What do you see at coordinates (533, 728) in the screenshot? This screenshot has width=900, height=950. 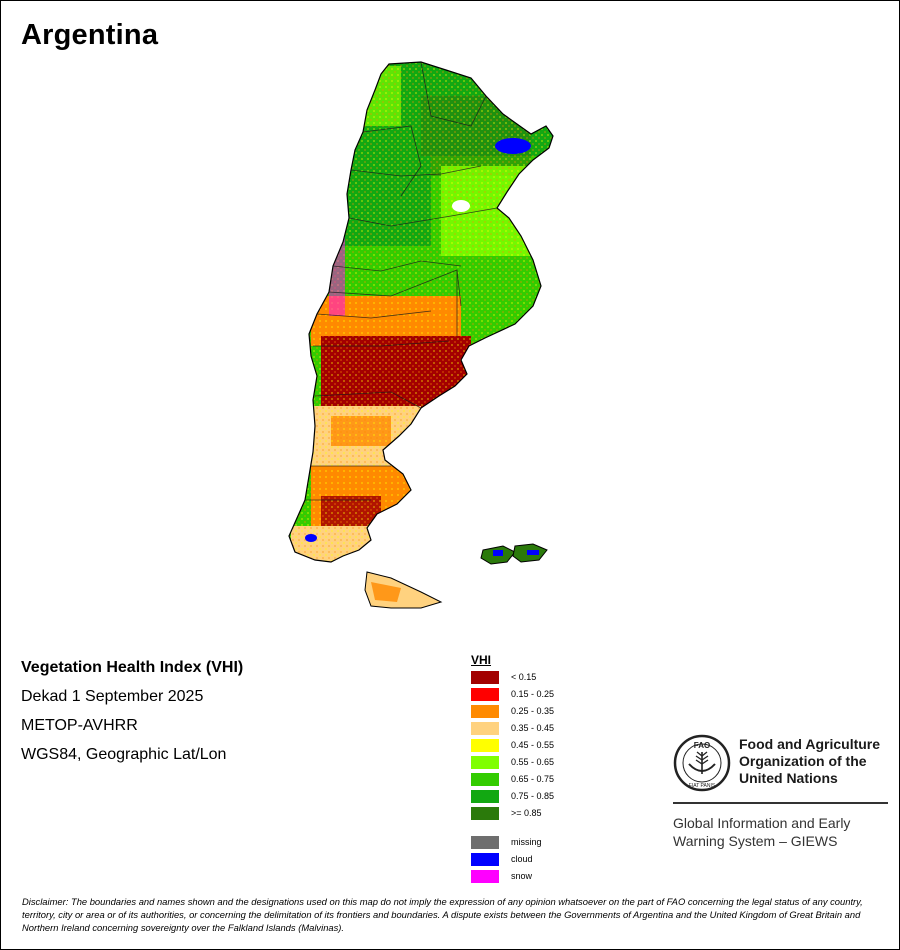 I see `legend-label: 0.35 - 0.45` at bounding box center [533, 728].